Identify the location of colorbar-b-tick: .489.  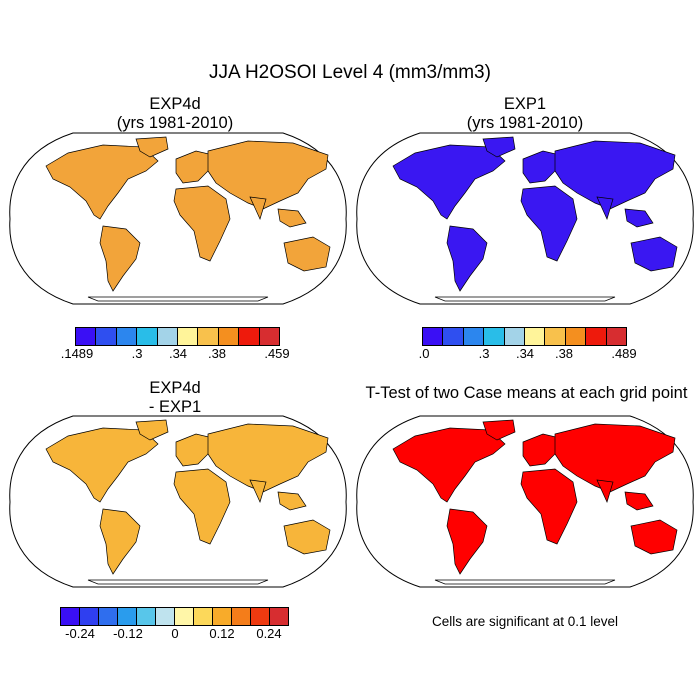
(624, 353).